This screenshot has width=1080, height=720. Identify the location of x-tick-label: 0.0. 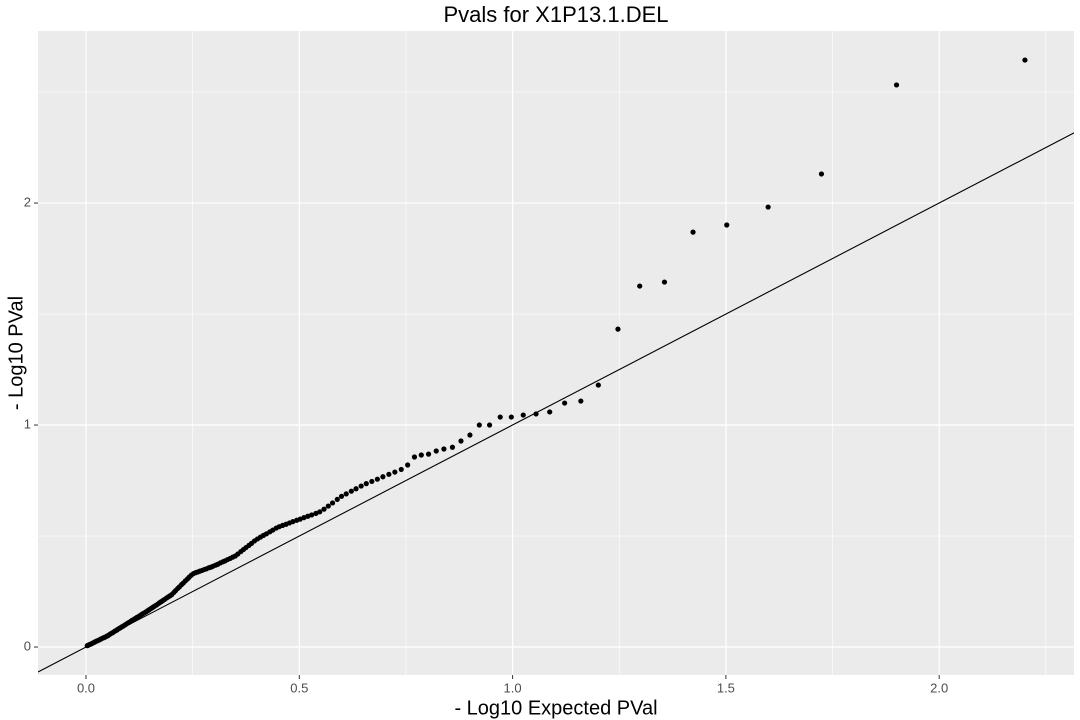
(86, 687).